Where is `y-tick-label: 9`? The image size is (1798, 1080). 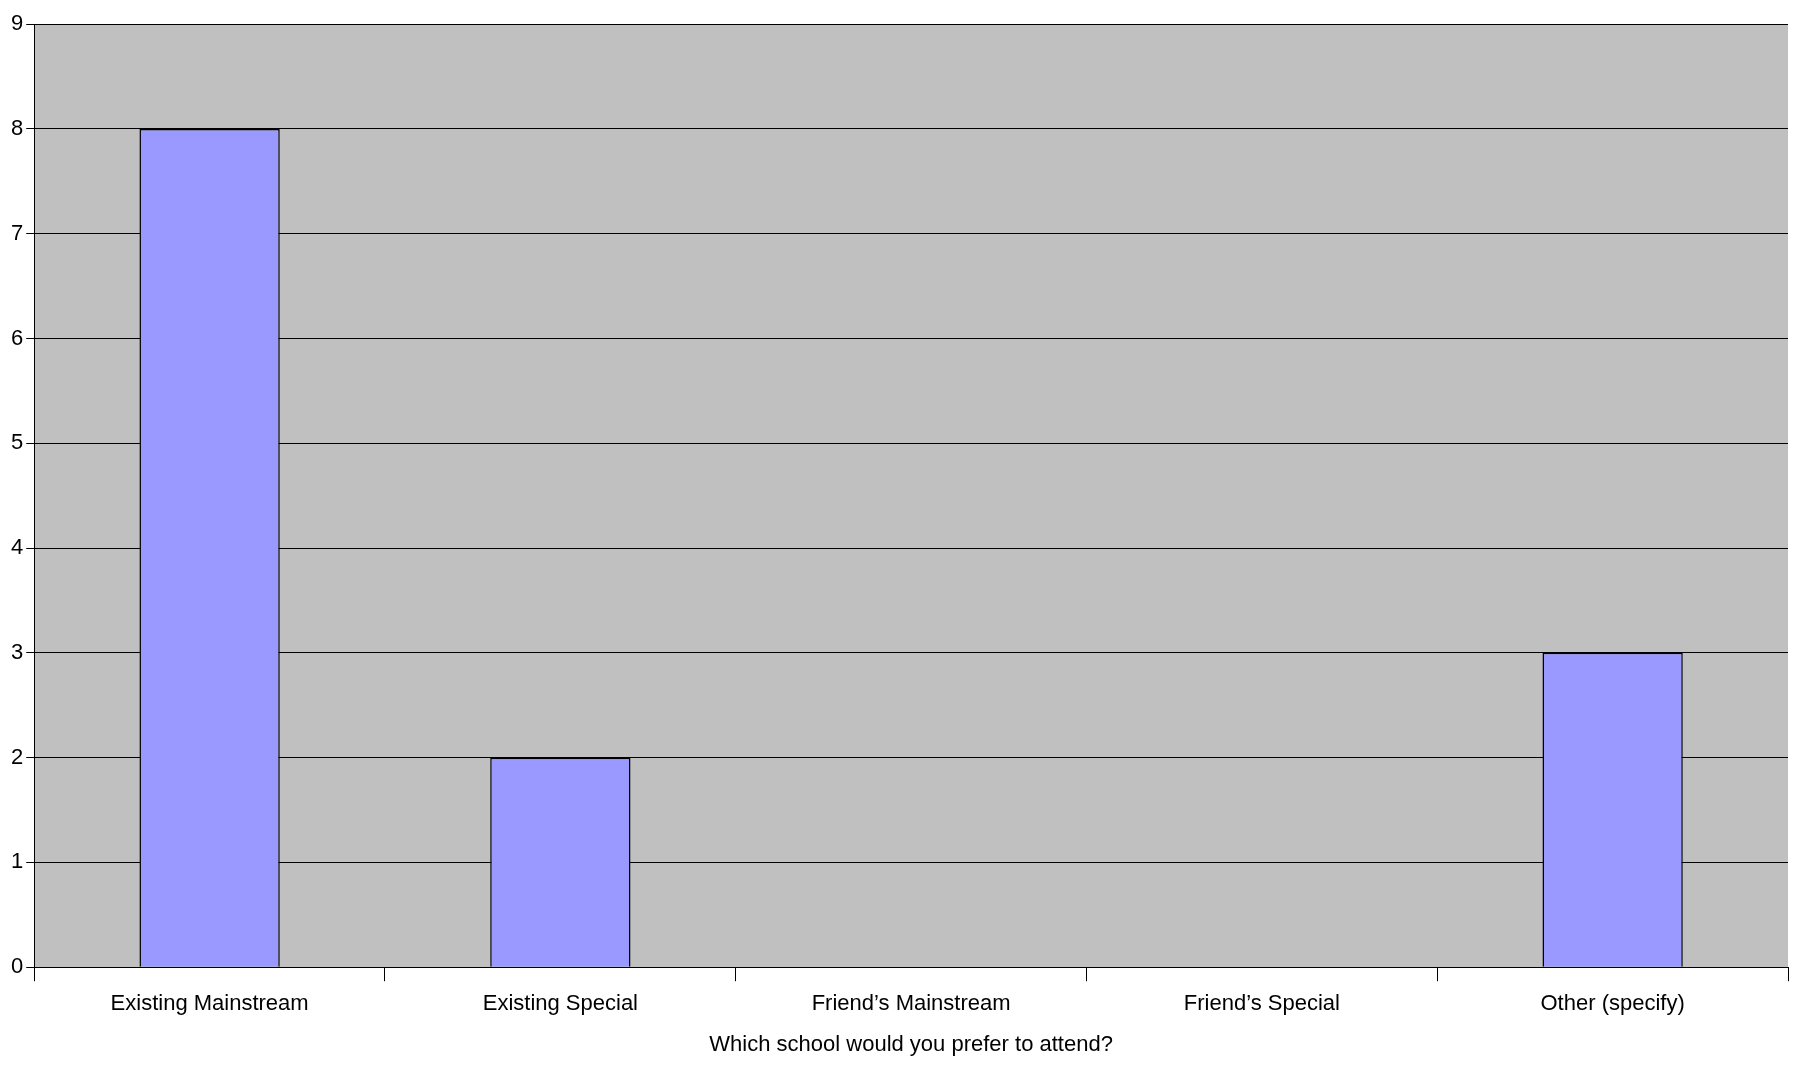 y-tick-label: 9 is located at coordinates (17, 23).